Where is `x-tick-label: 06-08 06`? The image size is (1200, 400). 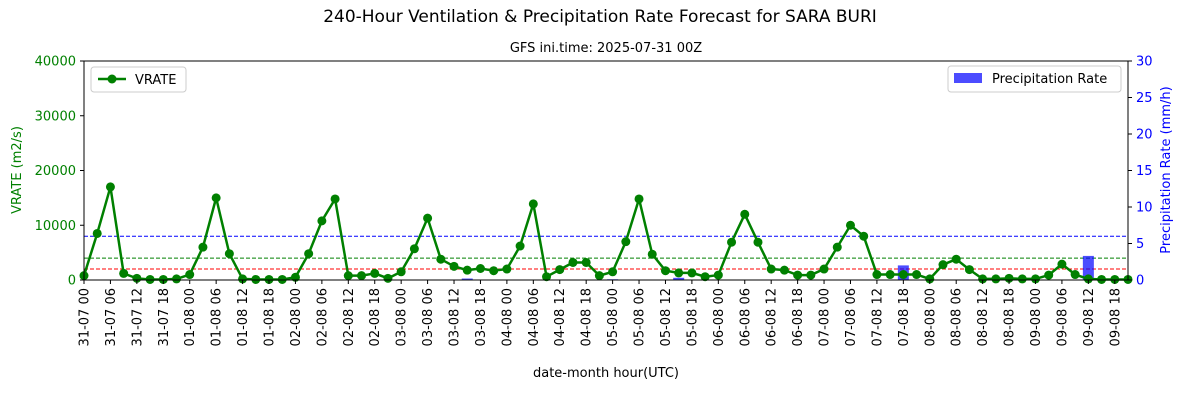 x-tick-label: 06-08 06 is located at coordinates (745, 317).